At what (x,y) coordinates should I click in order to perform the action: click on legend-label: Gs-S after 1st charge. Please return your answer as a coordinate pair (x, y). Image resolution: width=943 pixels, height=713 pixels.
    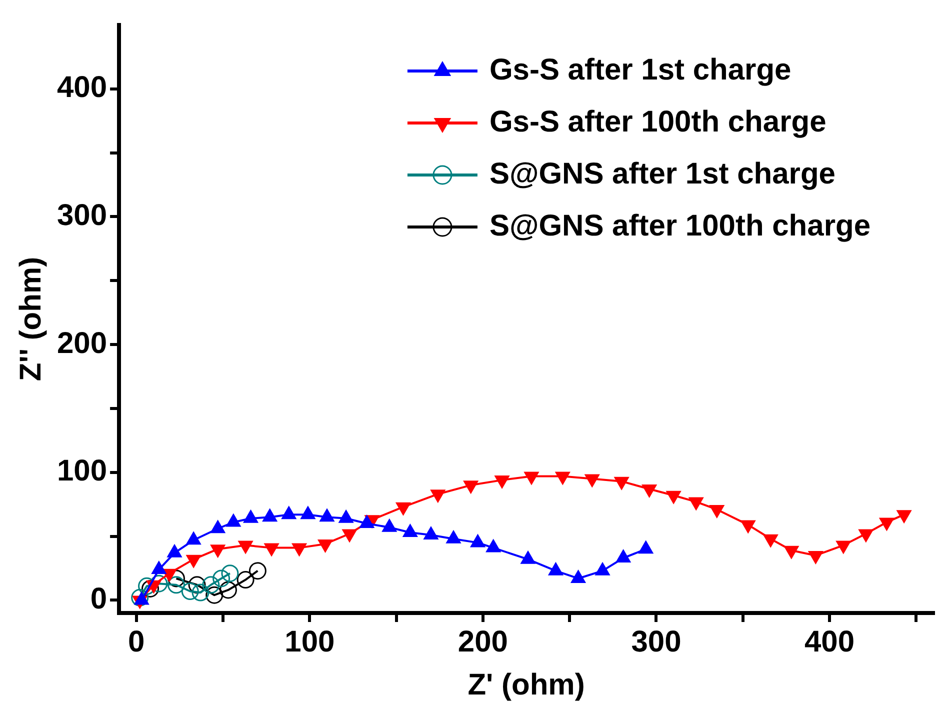
    Looking at the image, I should click on (640, 69).